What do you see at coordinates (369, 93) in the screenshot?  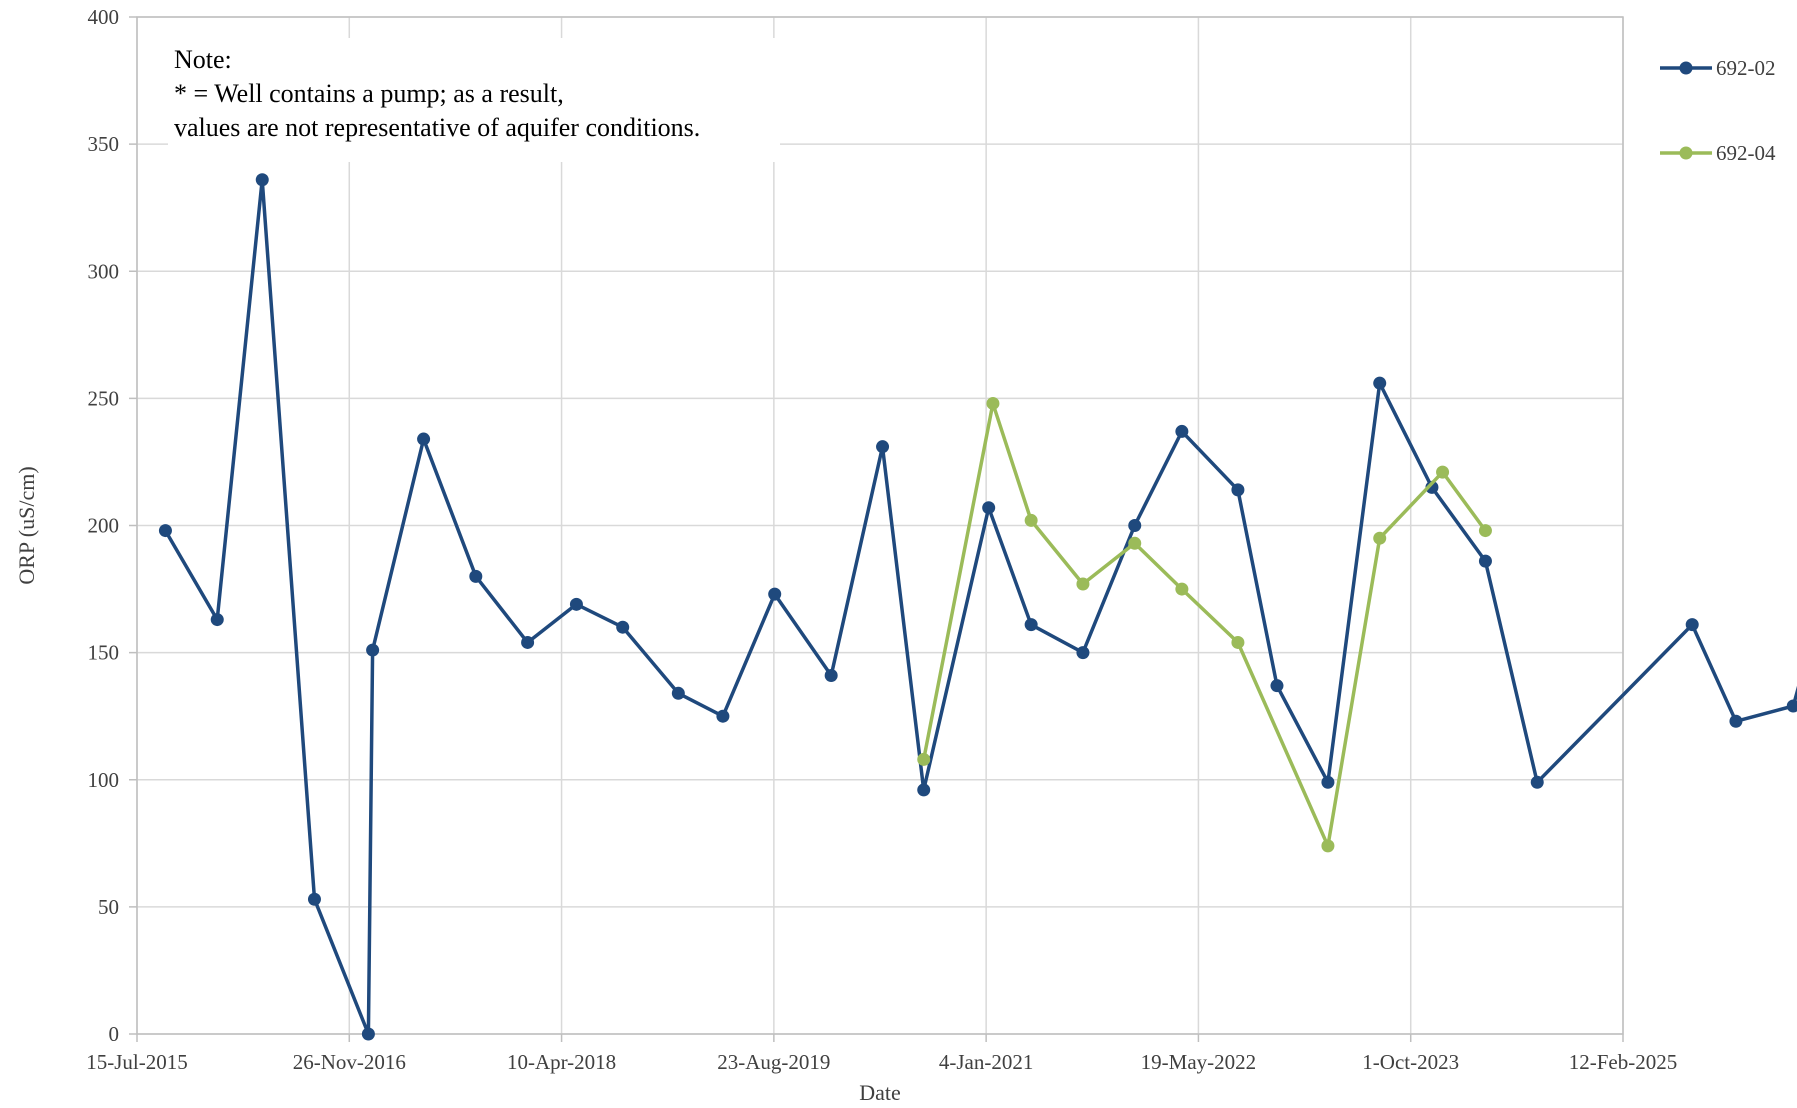 I see `note-line-1: * = Well contains a pump; as a result,` at bounding box center [369, 93].